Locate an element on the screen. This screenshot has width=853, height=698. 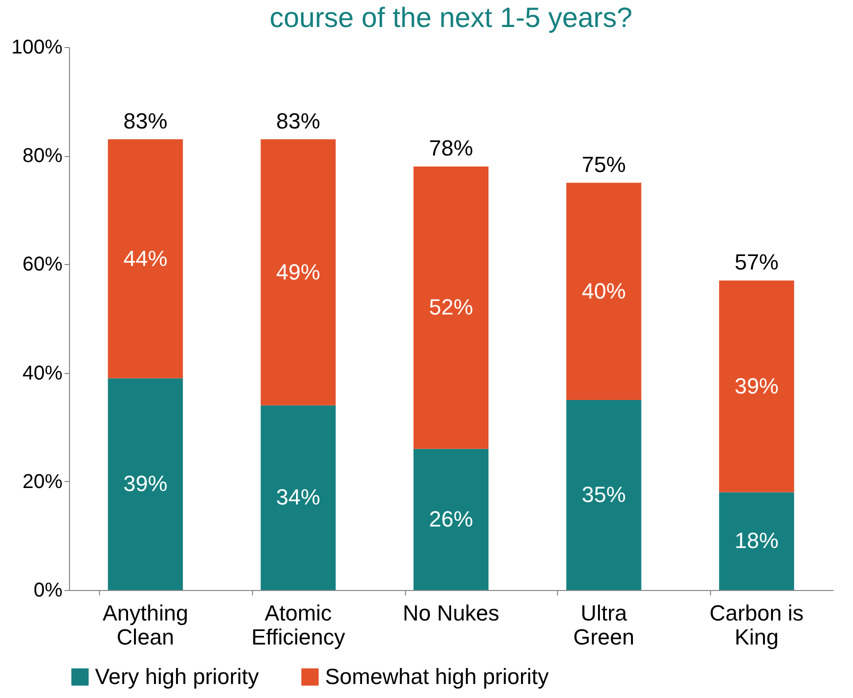
data-label: 40% is located at coordinates (604, 291).